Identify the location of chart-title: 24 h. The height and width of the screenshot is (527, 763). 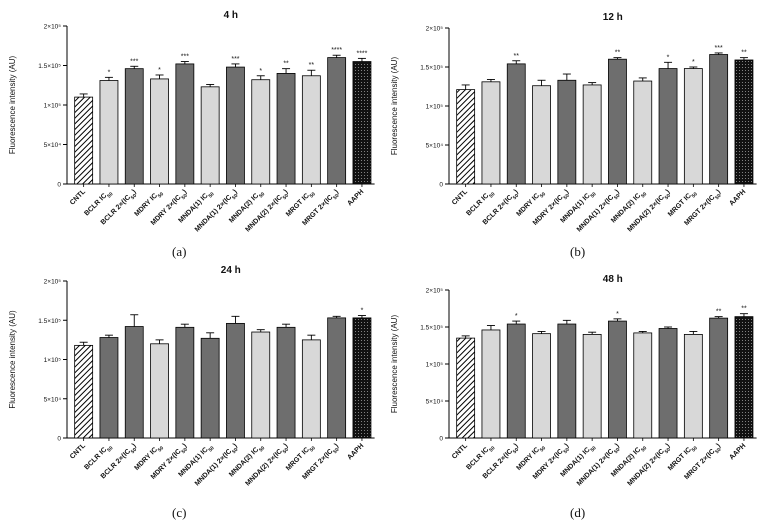
(231, 270).